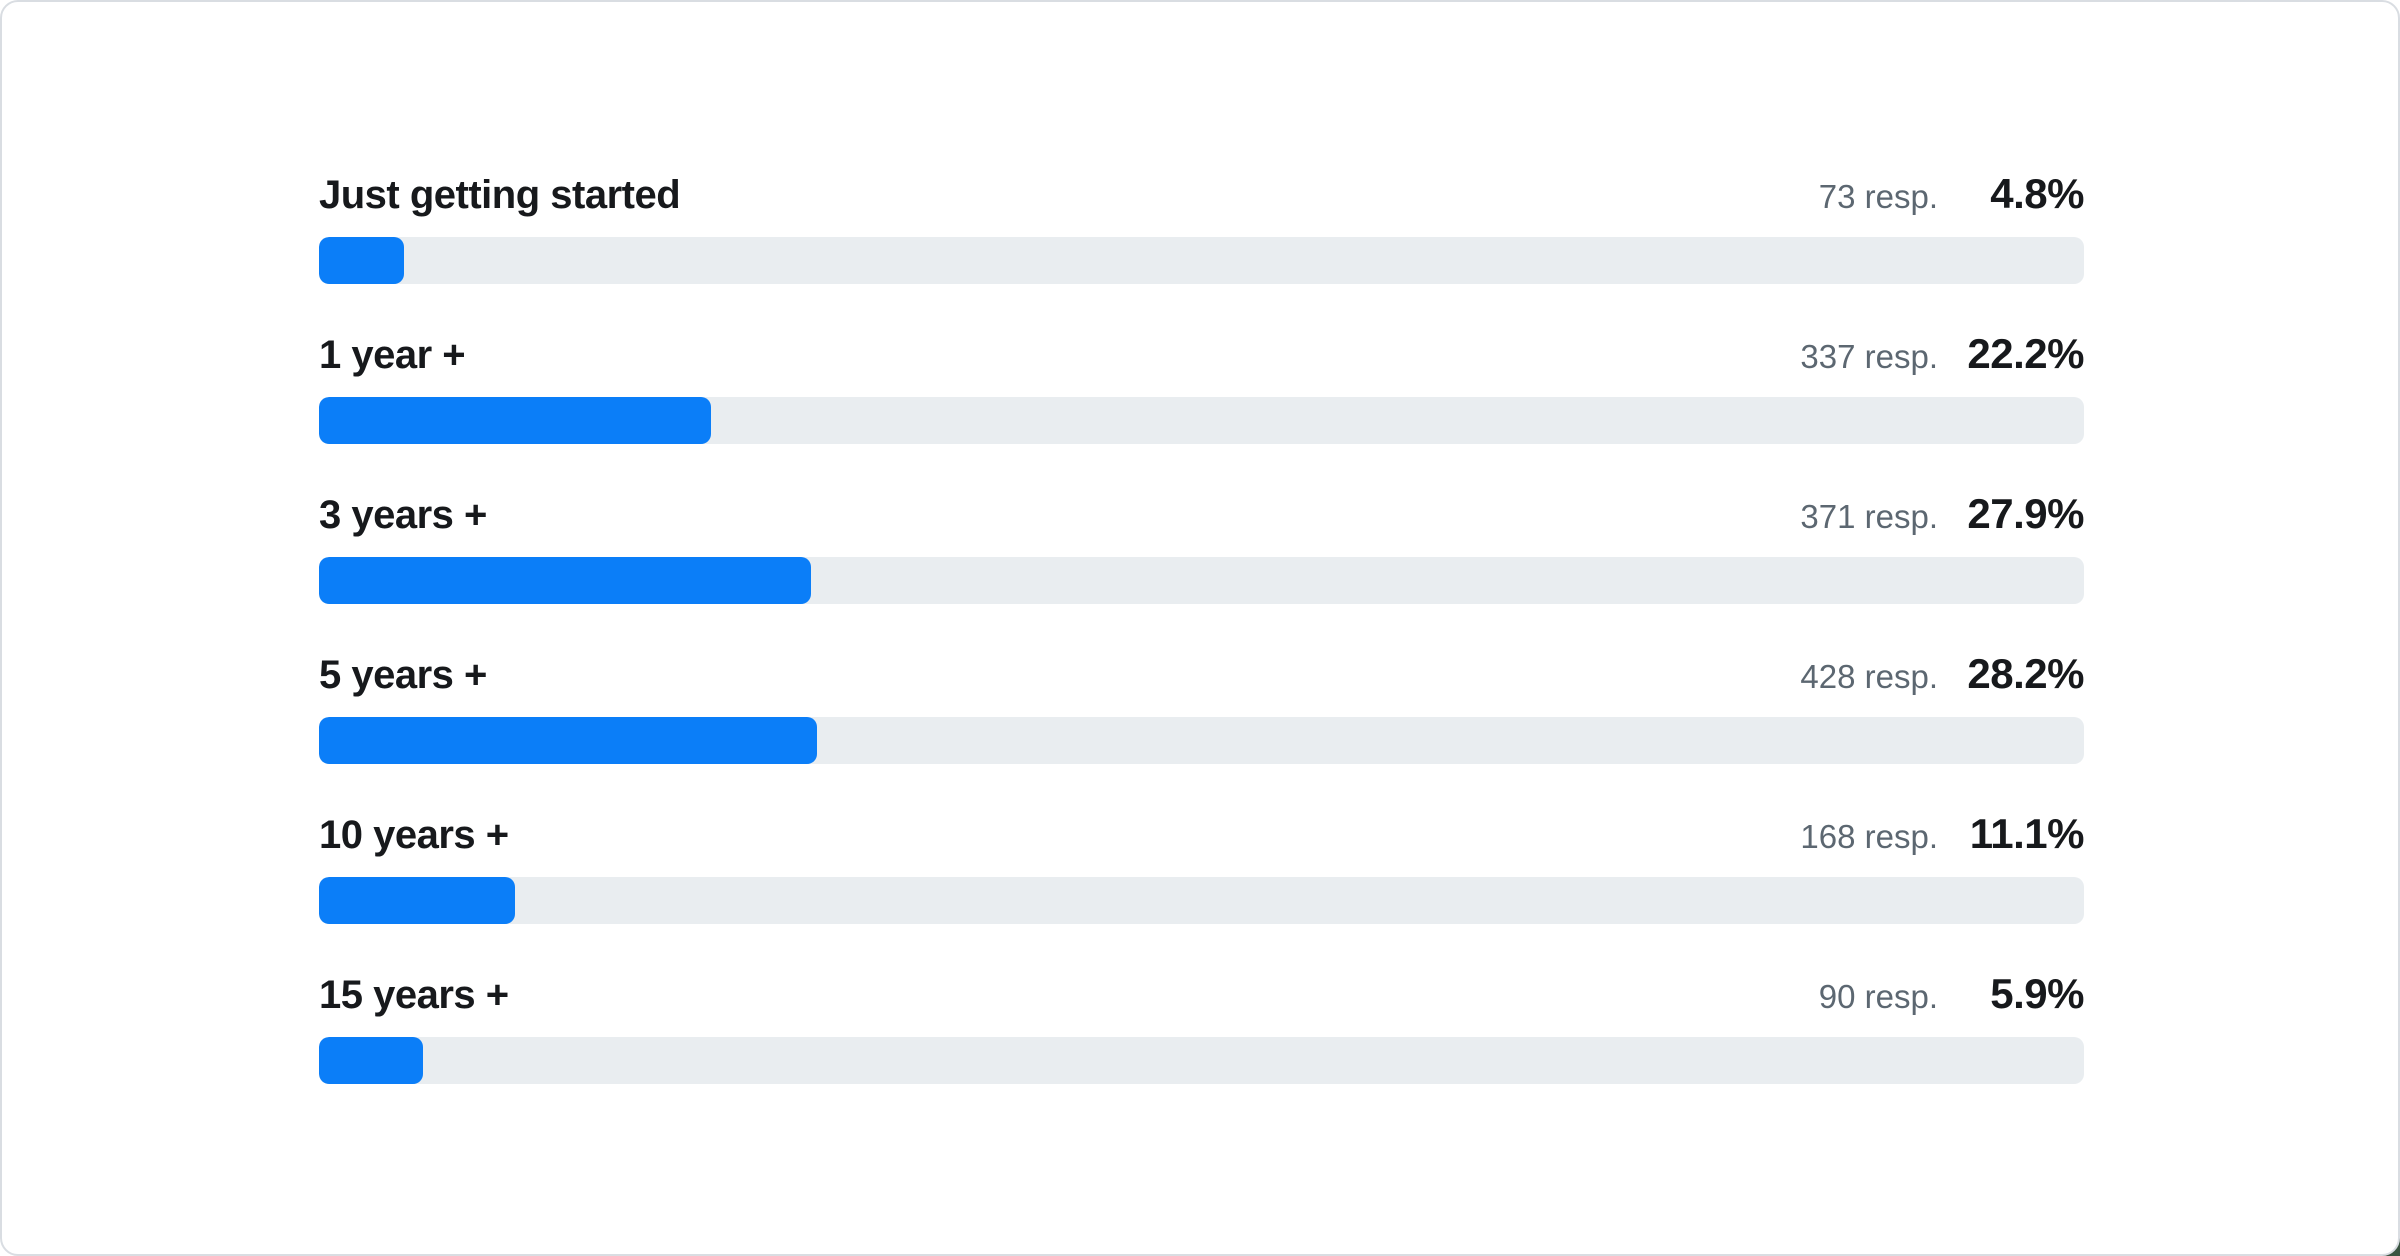  Describe the element at coordinates (1202, 547) in the screenshot. I see `survey-row: 3 years + 371 resp. 27.9%` at that location.